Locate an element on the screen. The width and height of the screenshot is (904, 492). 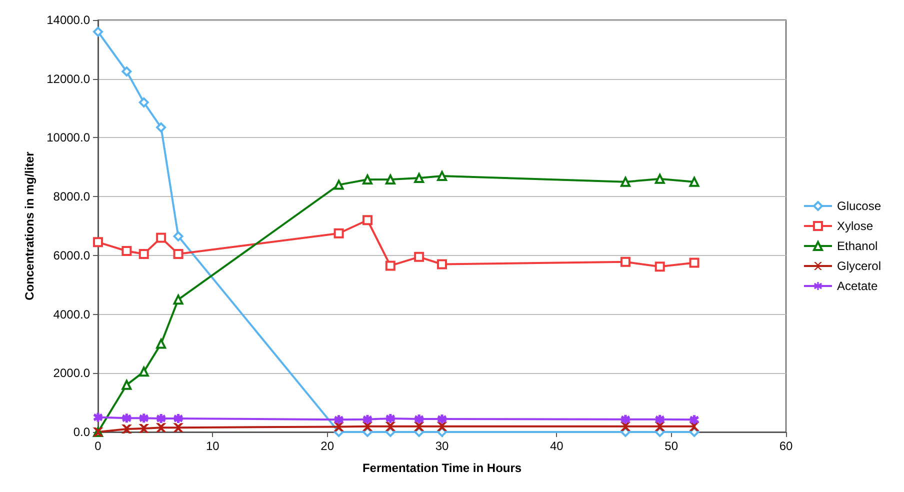
x-axis-title: Fermentation Time in Hours is located at coordinates (442, 468).